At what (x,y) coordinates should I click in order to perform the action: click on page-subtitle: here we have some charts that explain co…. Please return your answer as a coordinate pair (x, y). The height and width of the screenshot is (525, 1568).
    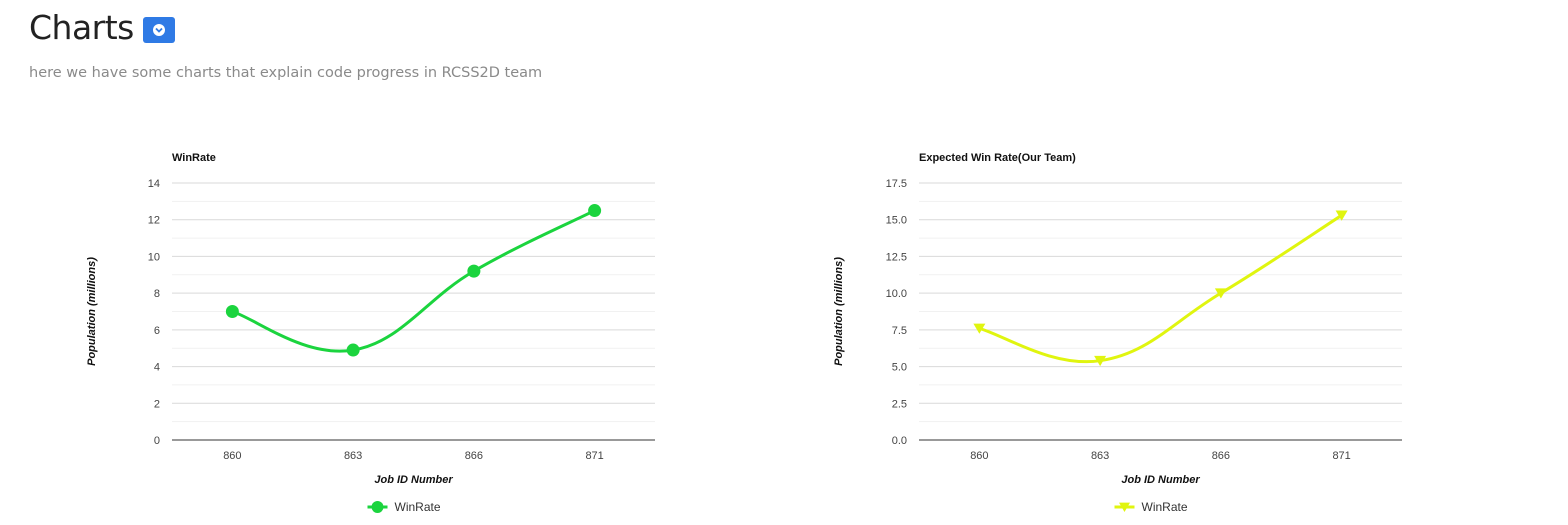
    Looking at the image, I should click on (286, 73).